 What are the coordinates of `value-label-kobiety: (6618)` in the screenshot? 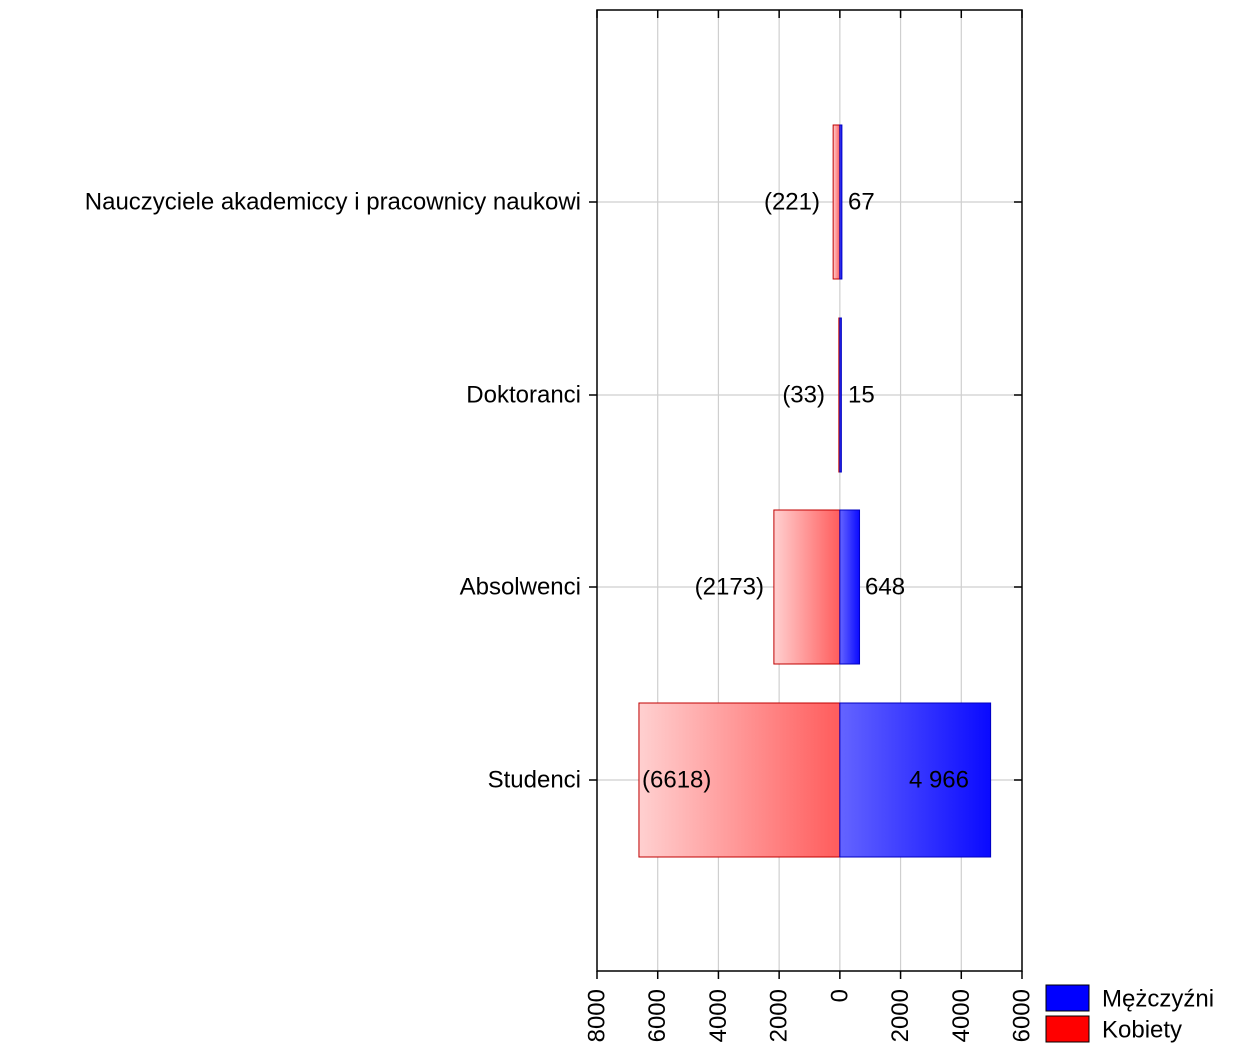 It's located at (676, 780).